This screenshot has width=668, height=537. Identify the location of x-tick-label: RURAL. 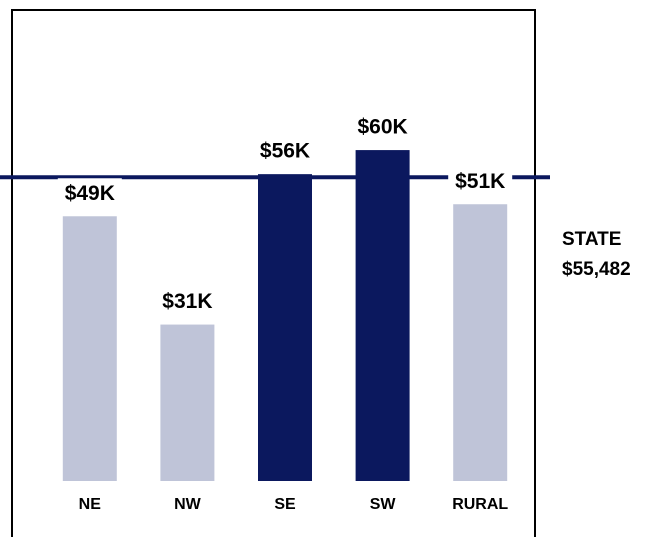
(480, 504).